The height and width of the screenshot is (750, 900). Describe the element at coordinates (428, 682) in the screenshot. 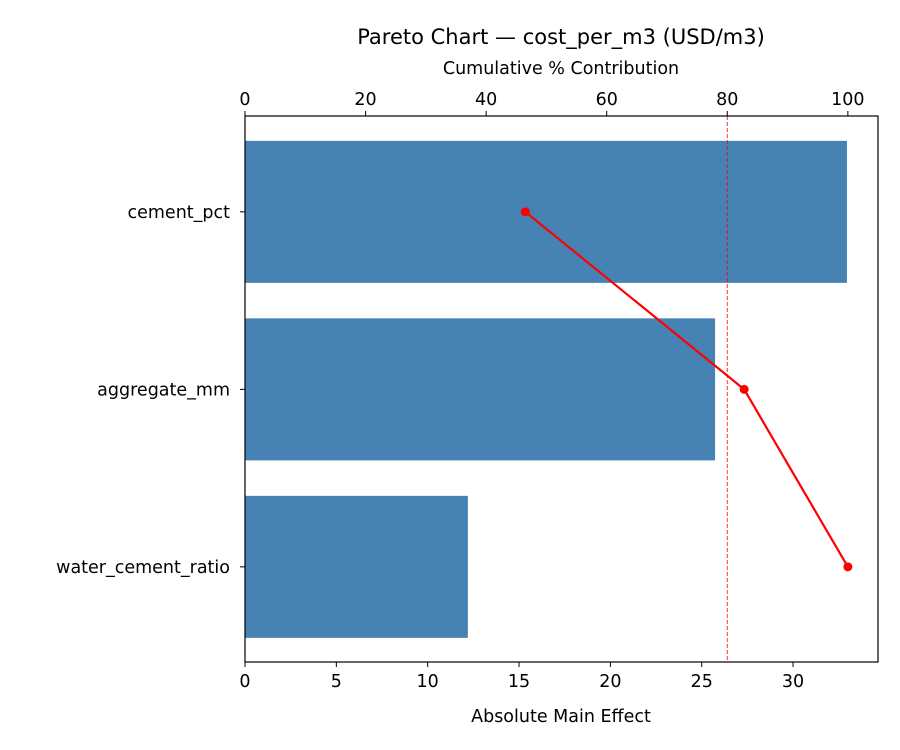

I see `x-tick-label: 10` at that location.